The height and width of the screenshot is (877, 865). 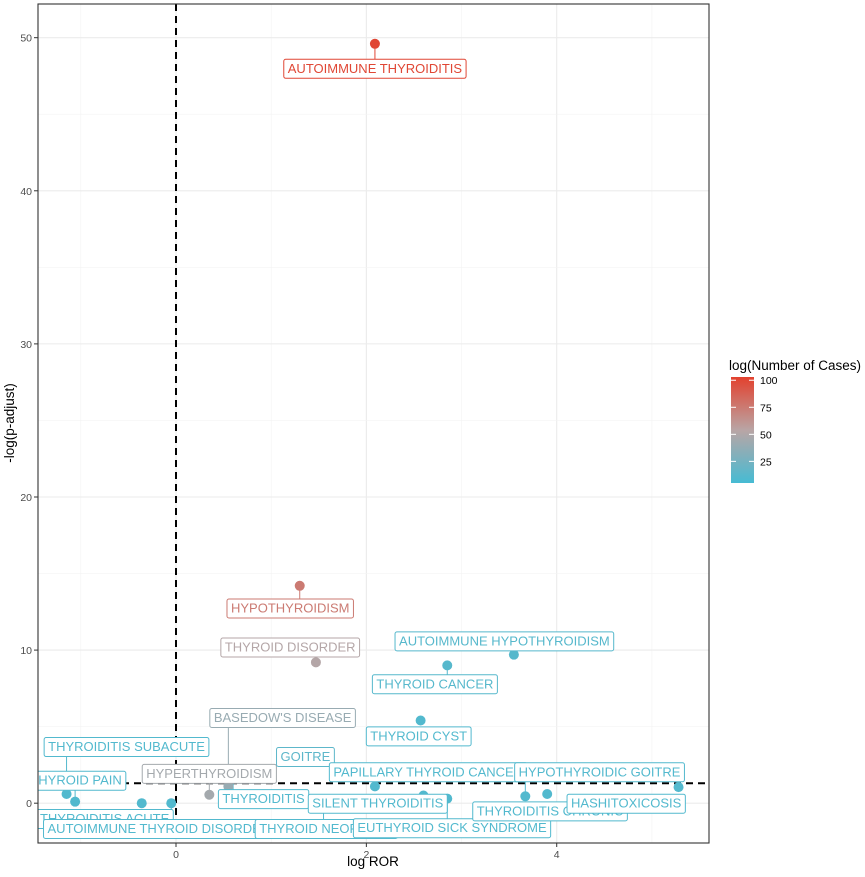 What do you see at coordinates (9, 423) in the screenshot?
I see `y-axis-title: -log(p-adjust)` at bounding box center [9, 423].